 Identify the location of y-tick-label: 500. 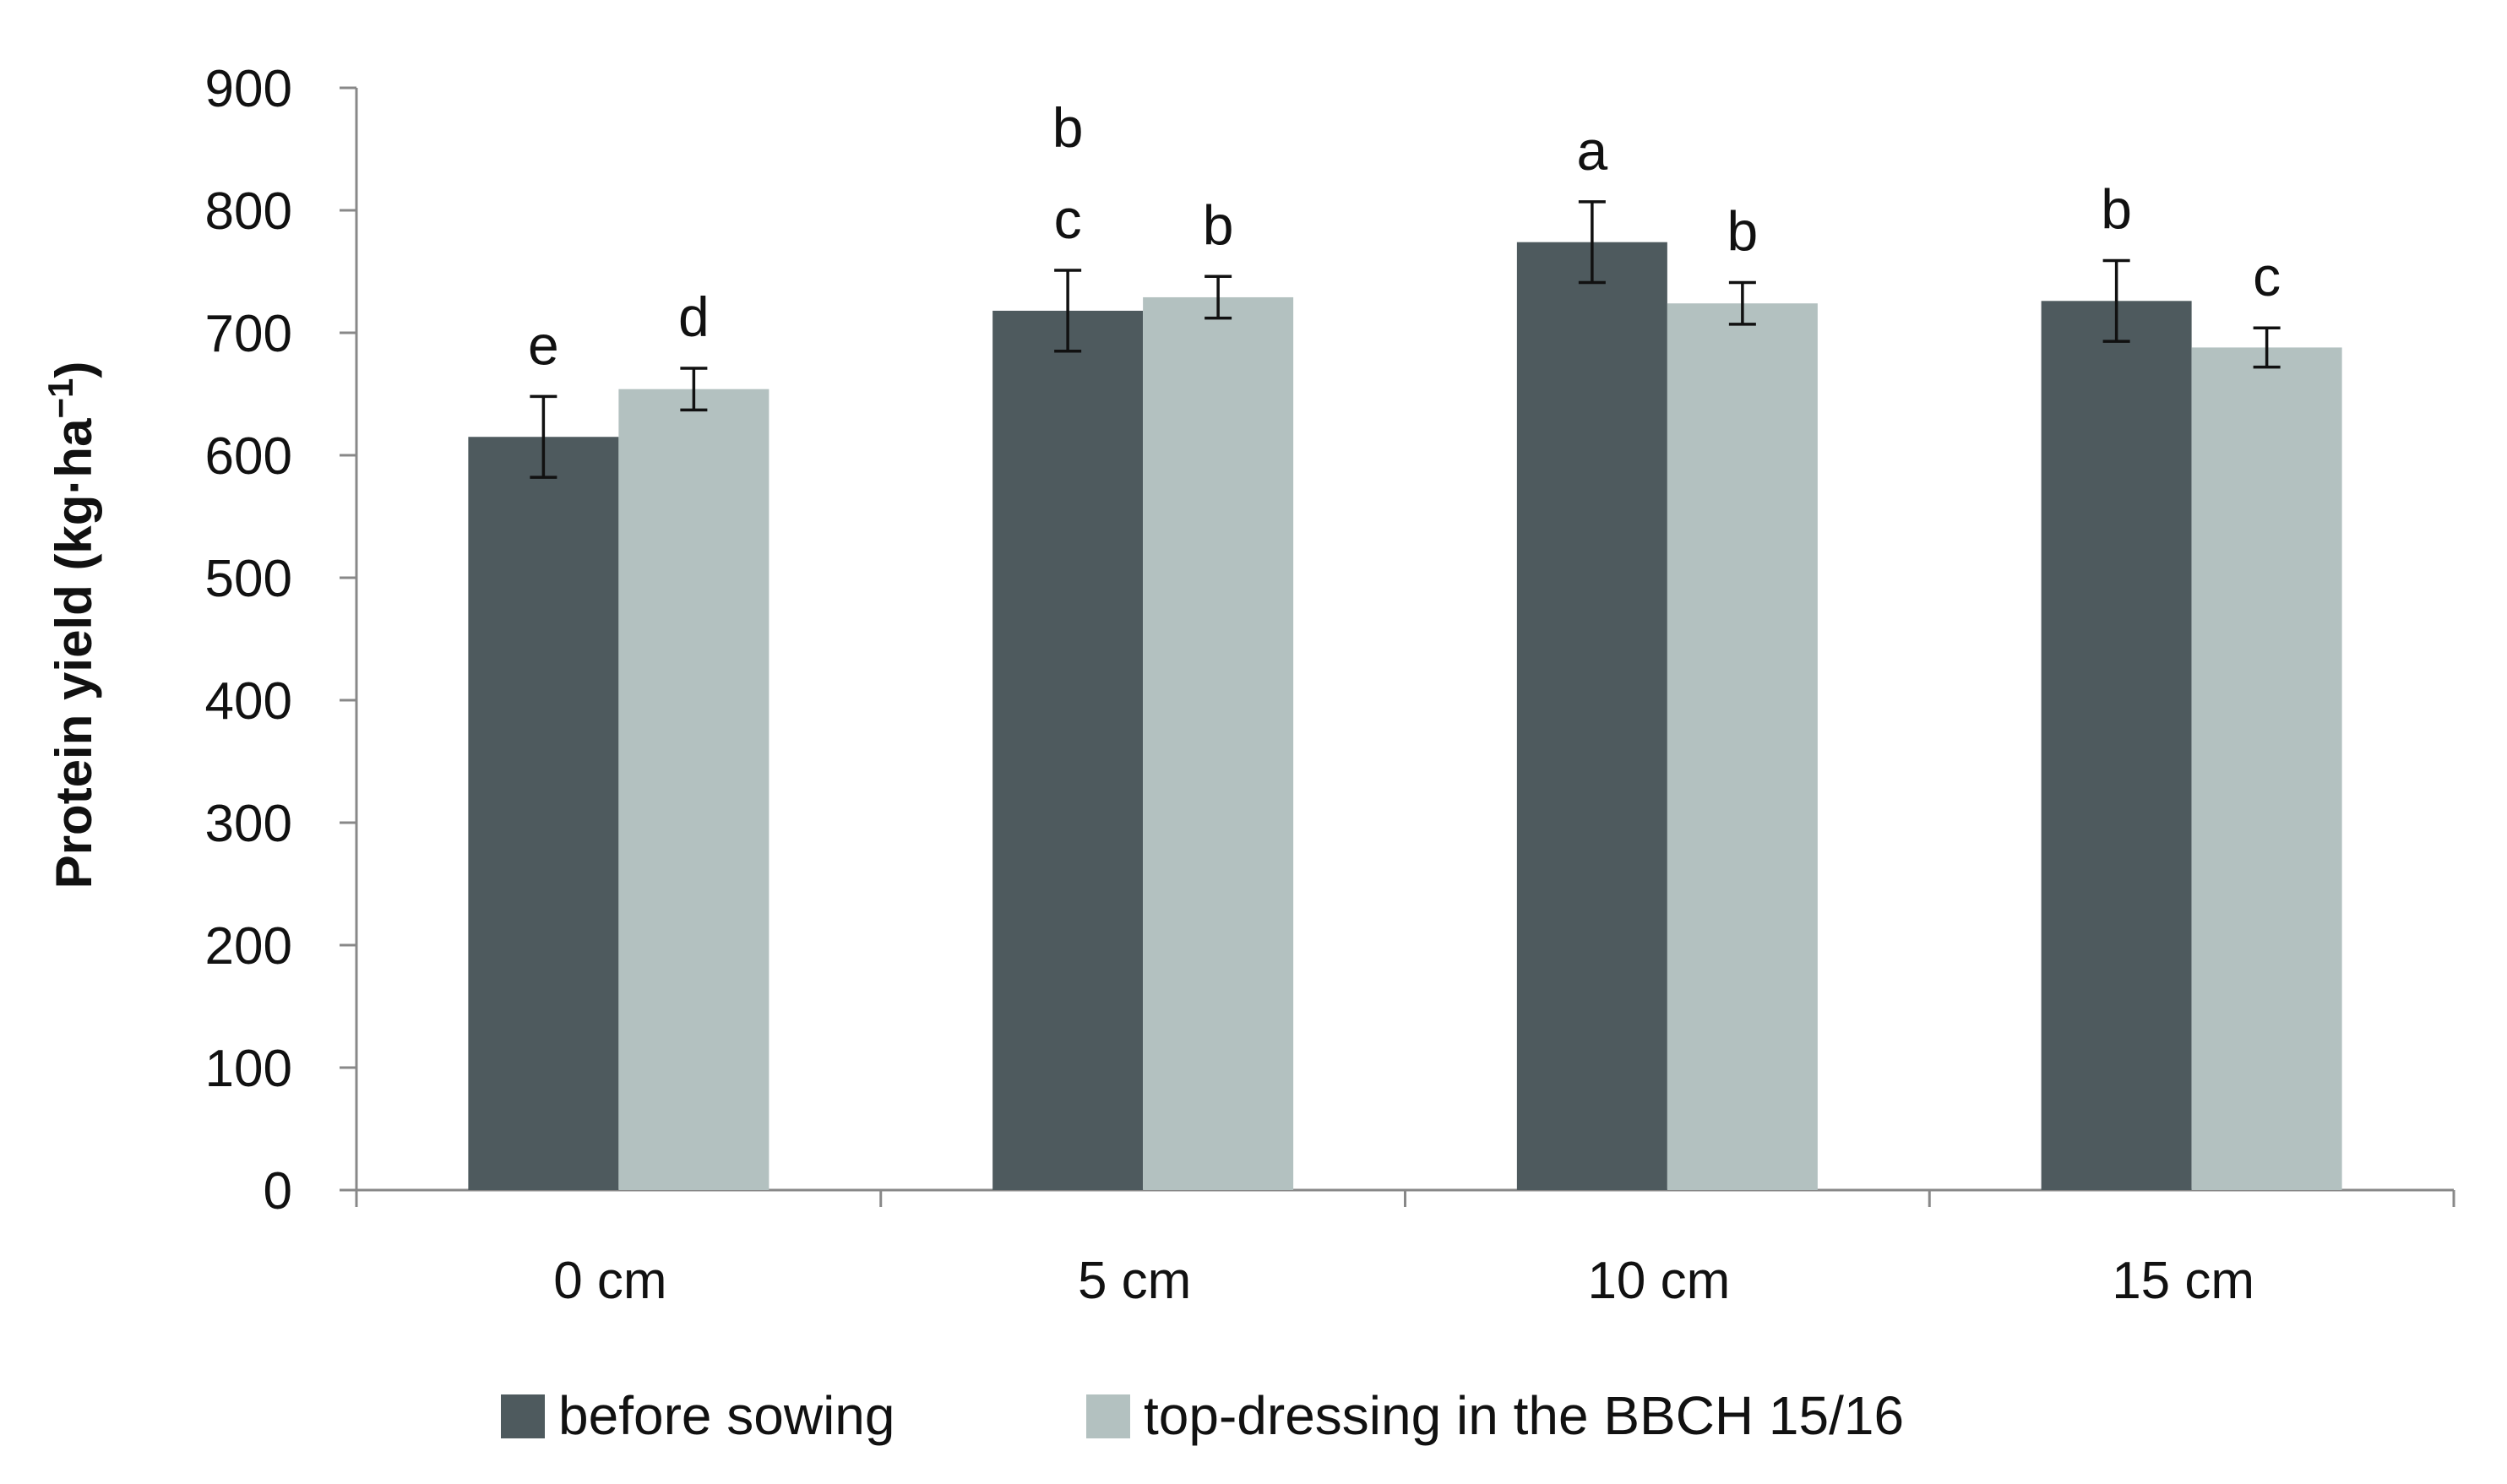
(248, 579).